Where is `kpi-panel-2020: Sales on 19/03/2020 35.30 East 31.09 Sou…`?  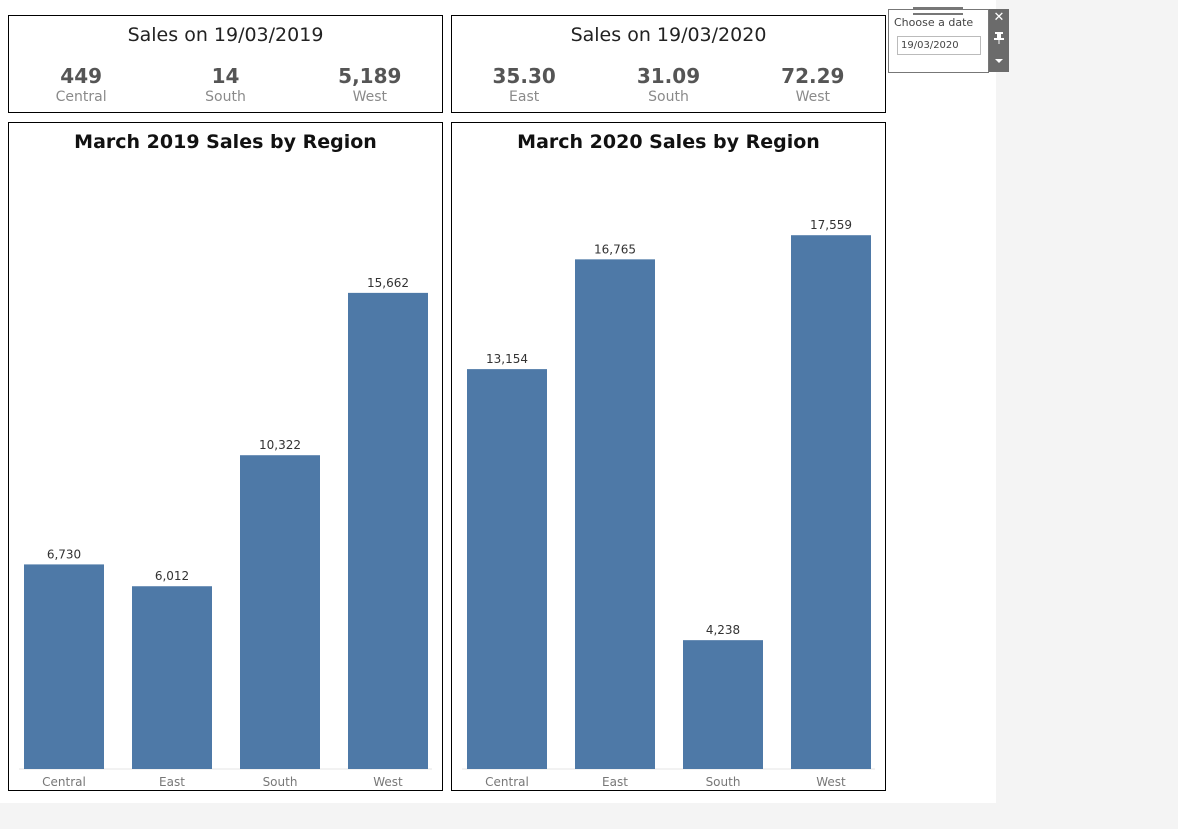 kpi-panel-2020: Sales on 19/03/2020 35.30 East 31.09 Sou… is located at coordinates (668, 64).